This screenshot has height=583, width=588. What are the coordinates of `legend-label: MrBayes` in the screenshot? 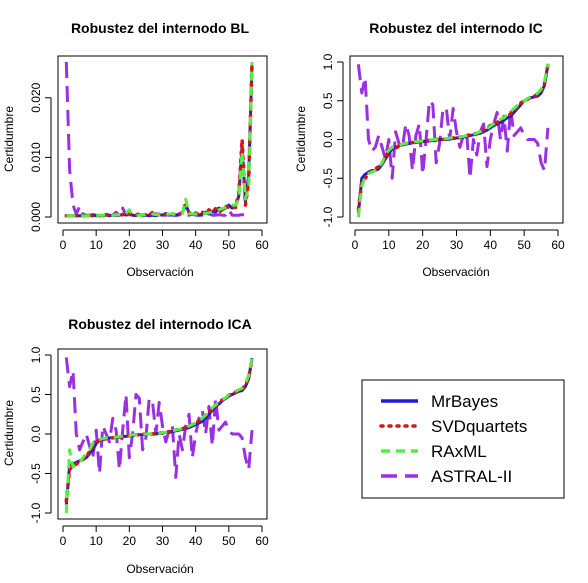 It's located at (464, 401).